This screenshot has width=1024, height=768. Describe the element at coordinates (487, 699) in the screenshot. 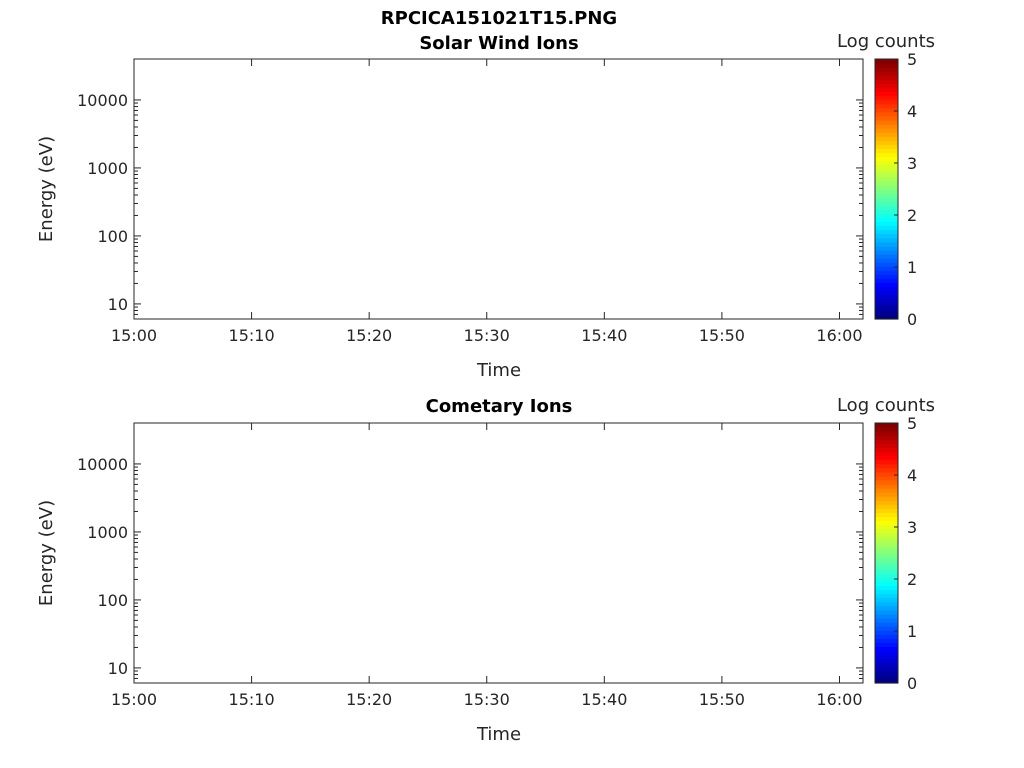

I see `x-tick-label: 15:30` at that location.